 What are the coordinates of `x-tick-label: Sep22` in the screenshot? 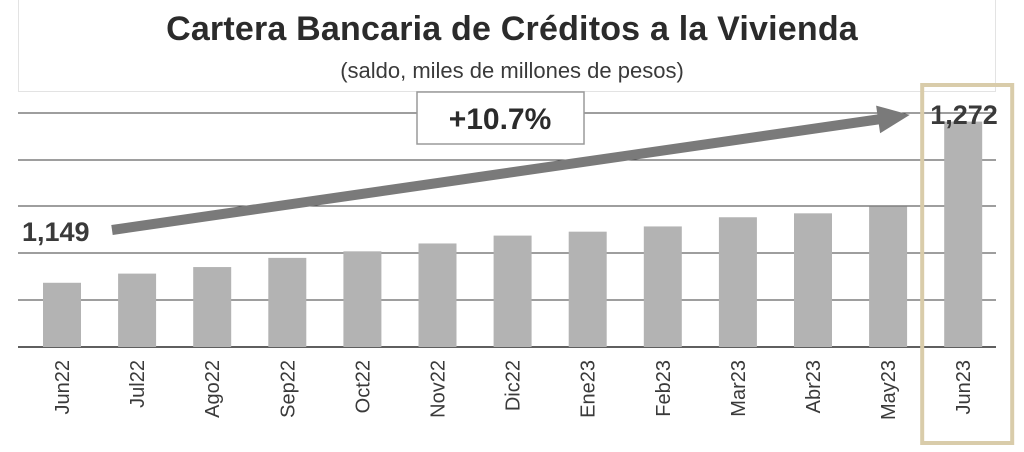 It's located at (288, 389).